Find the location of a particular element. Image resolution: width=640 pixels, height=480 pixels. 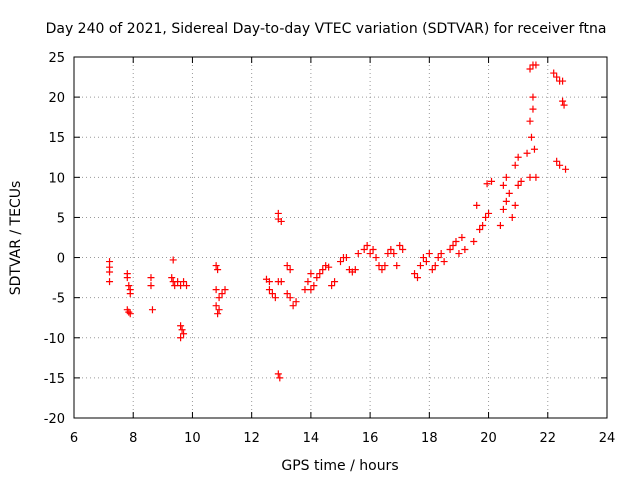

x-tick-label: 20 is located at coordinates (488, 438).